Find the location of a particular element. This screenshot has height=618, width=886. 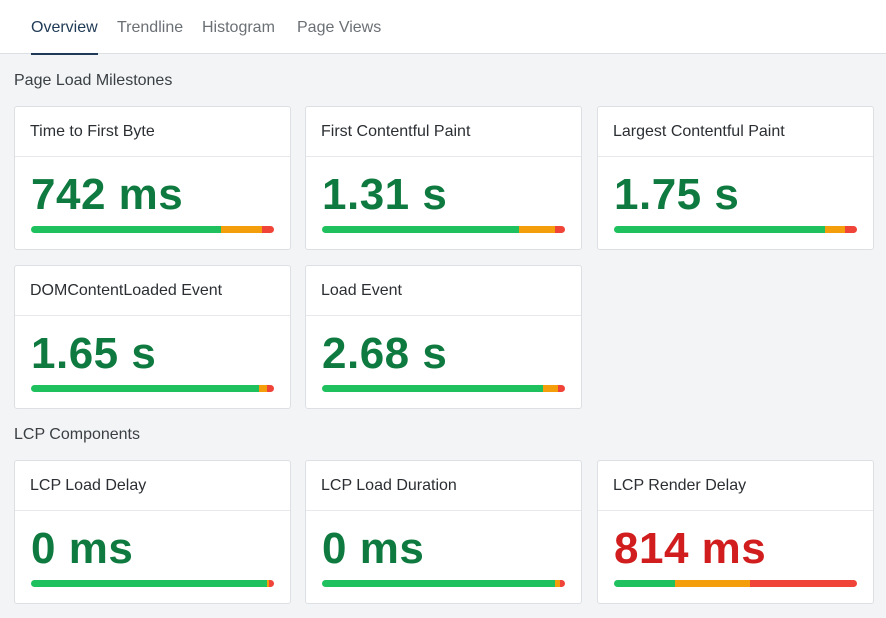

metric-label: Largest Contentful Paint is located at coordinates (735, 132).